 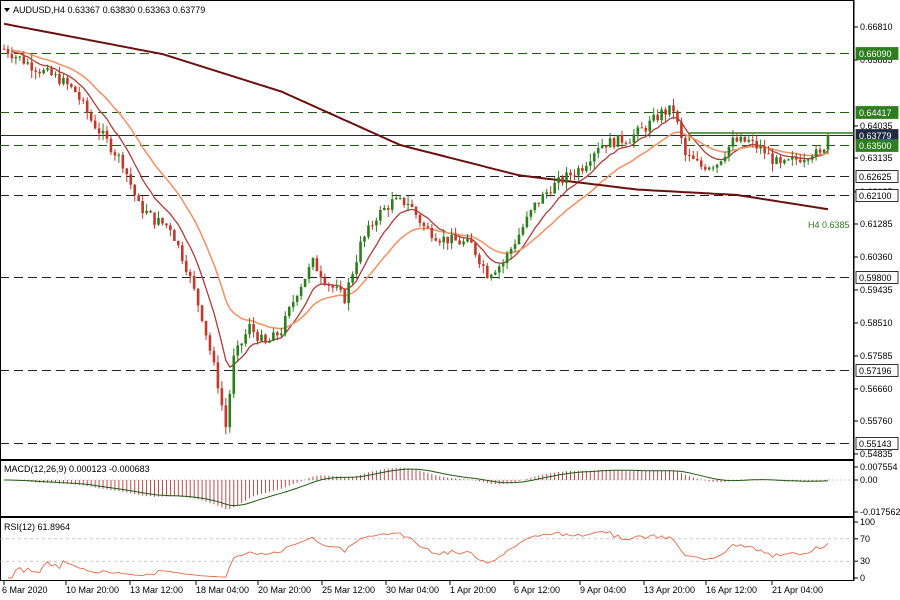 I want to click on time-tick-label: 9 Apr 04:00, so click(x=603, y=590).